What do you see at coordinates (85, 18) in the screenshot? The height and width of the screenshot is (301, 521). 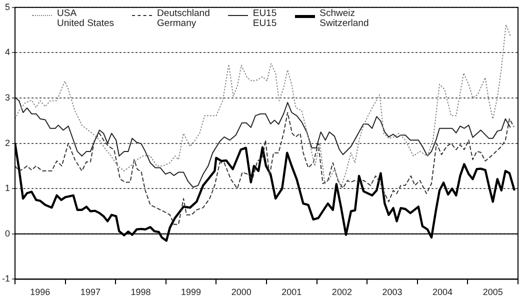 I see `legend-label: USA United States` at bounding box center [85, 18].